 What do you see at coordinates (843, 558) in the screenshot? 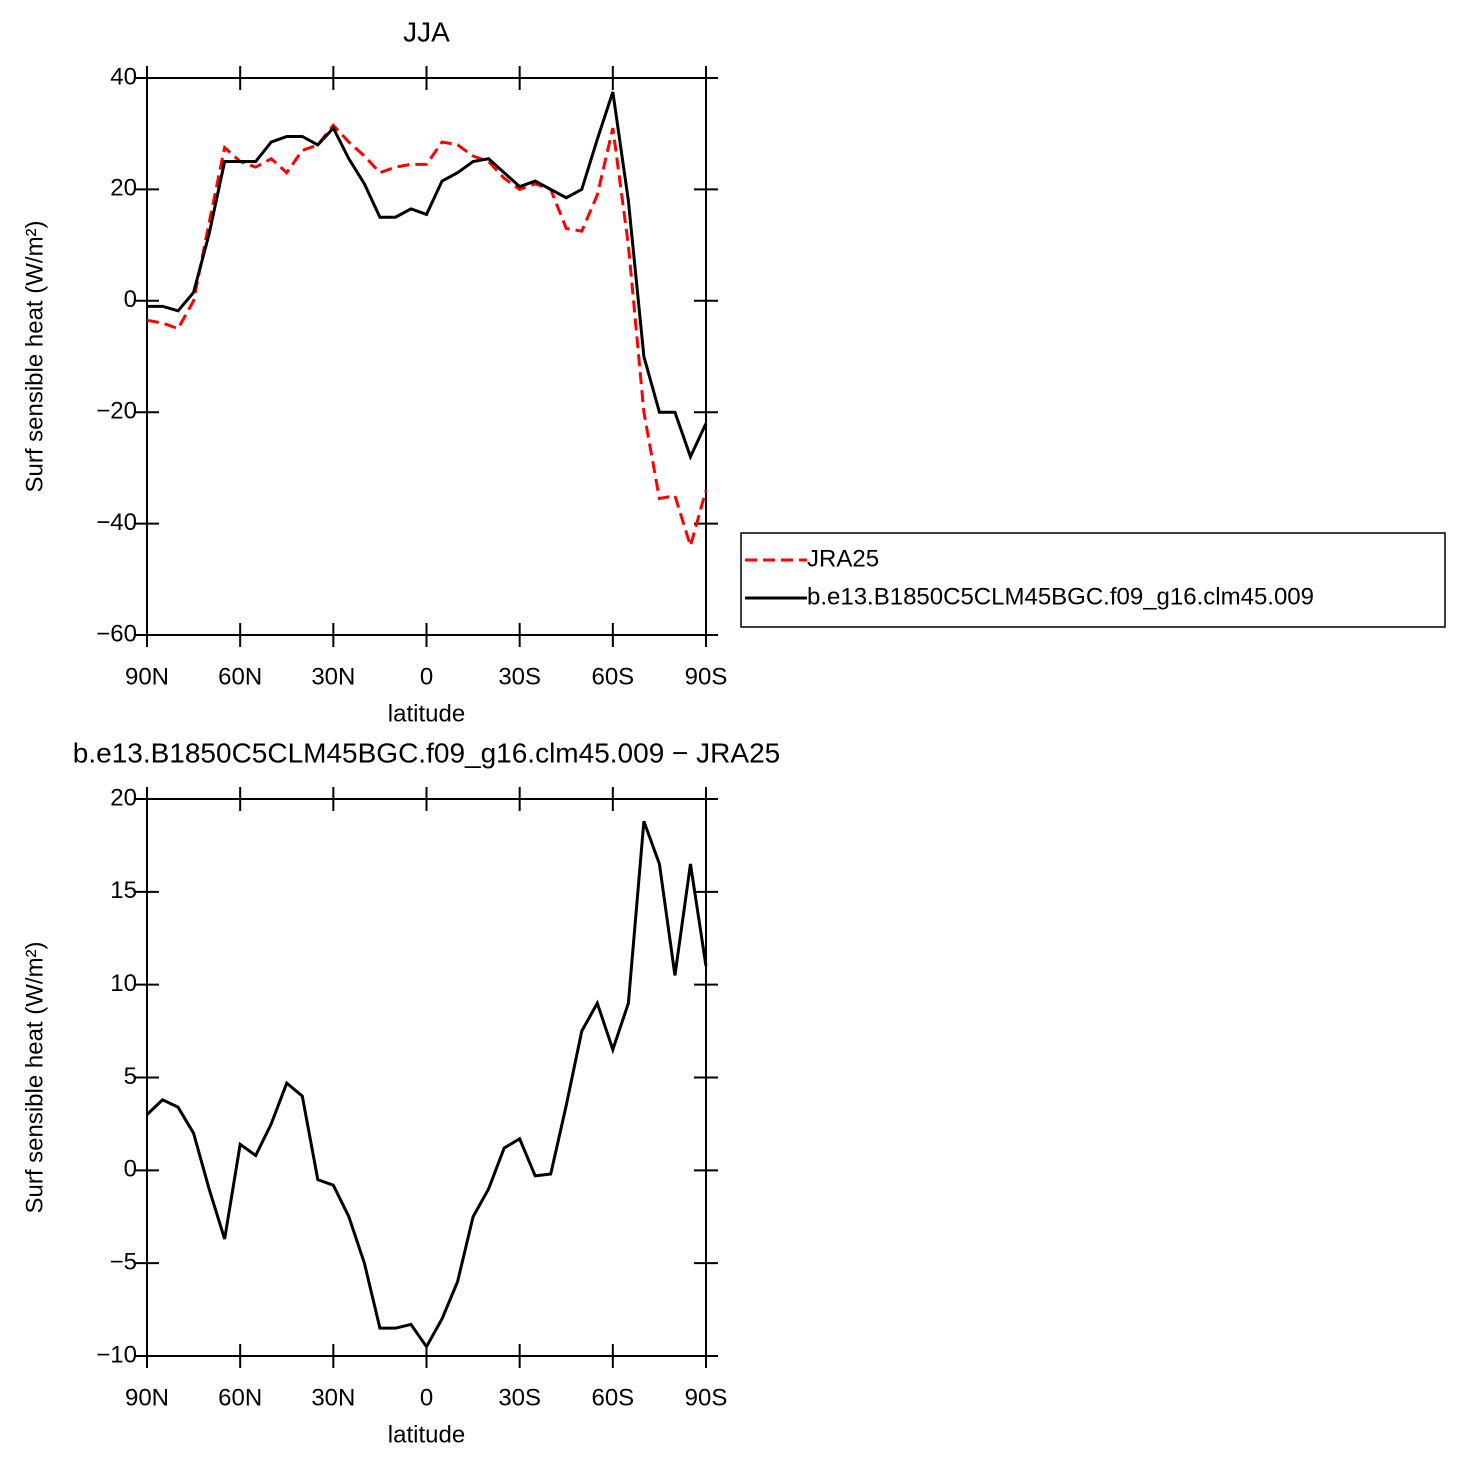
I see `legend-label: JRA25` at bounding box center [843, 558].